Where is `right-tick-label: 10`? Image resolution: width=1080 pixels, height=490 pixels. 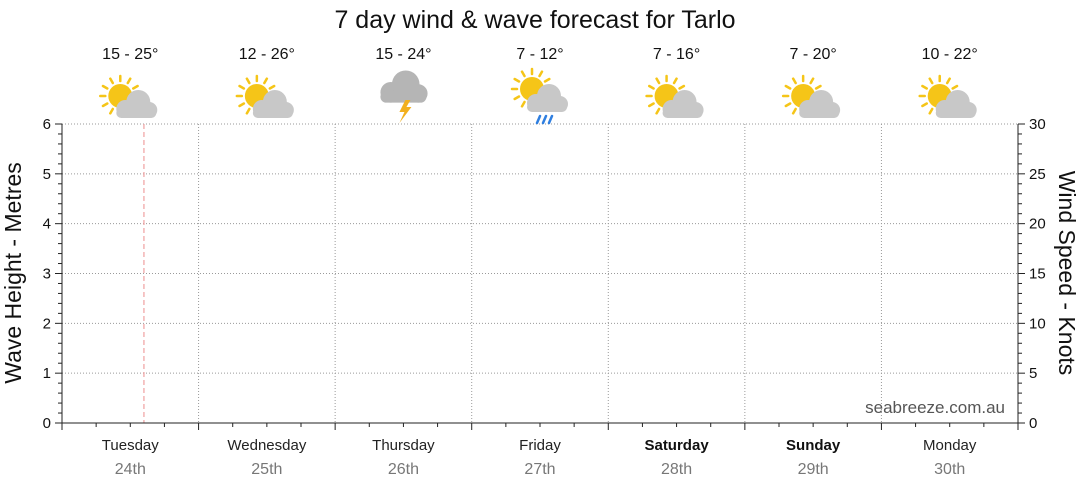 right-tick-label: 10 is located at coordinates (1037, 323).